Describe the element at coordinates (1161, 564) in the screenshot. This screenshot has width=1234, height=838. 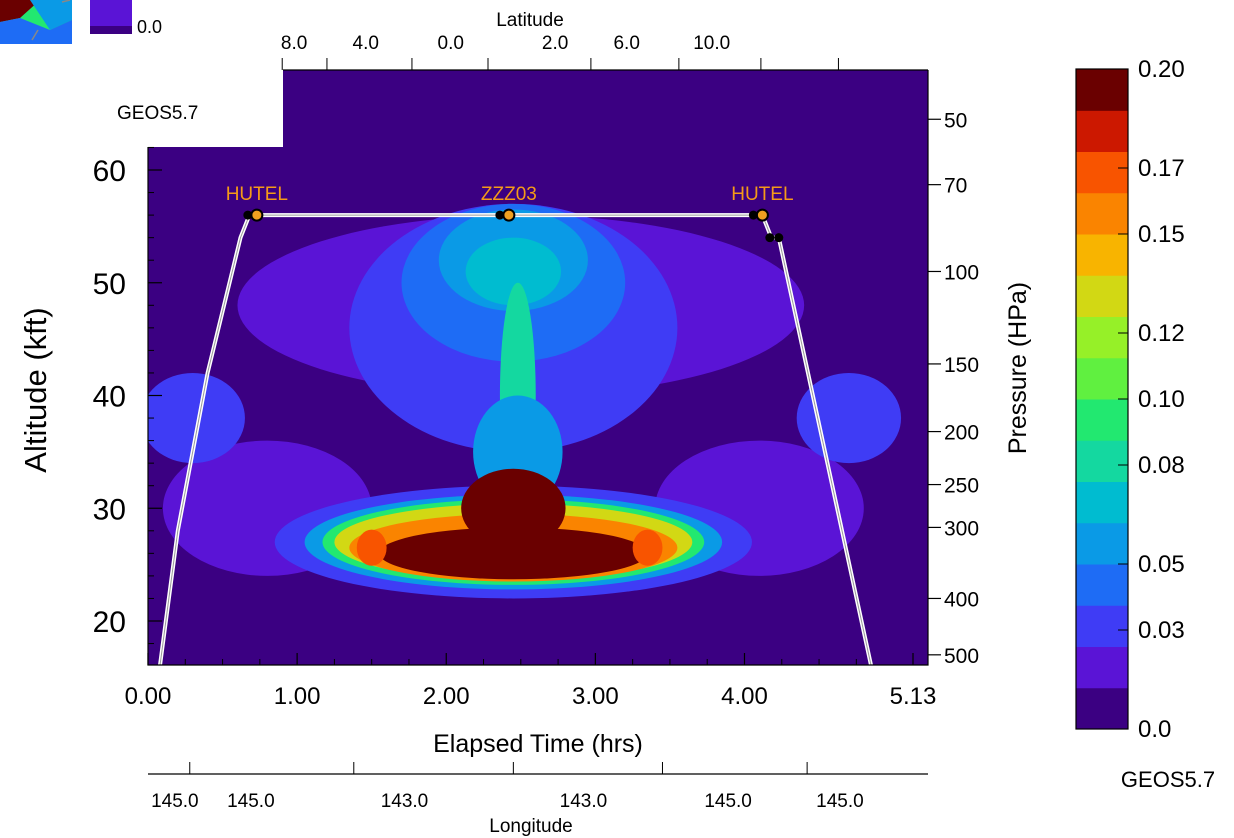
I see `colorbar-tick-label: 0.05` at that location.